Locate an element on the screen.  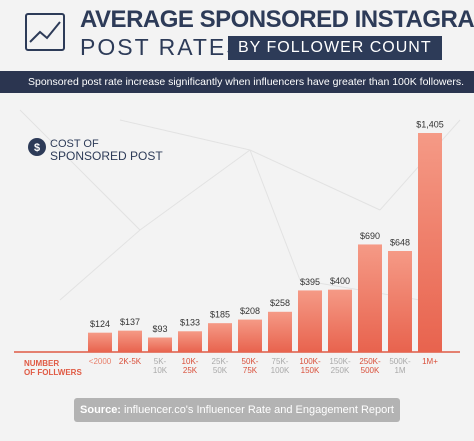
value-label: $258 is located at coordinates (280, 303).